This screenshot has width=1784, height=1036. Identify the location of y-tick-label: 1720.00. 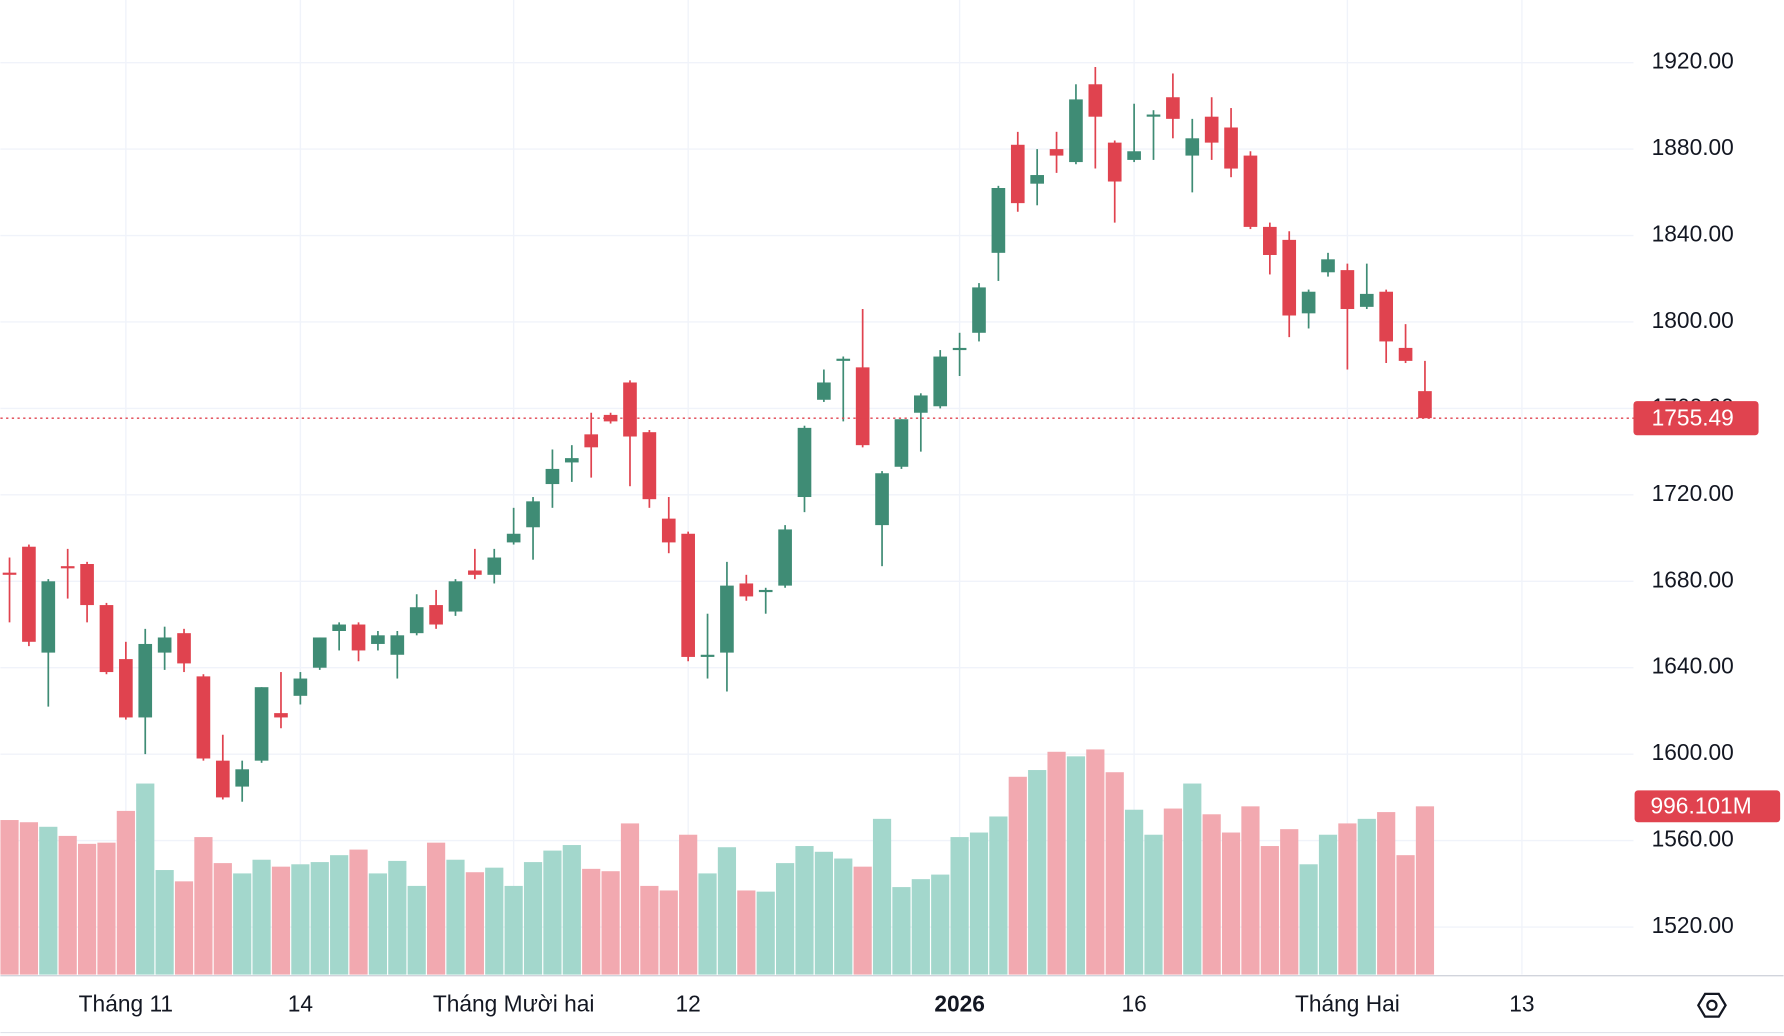
(1693, 493).